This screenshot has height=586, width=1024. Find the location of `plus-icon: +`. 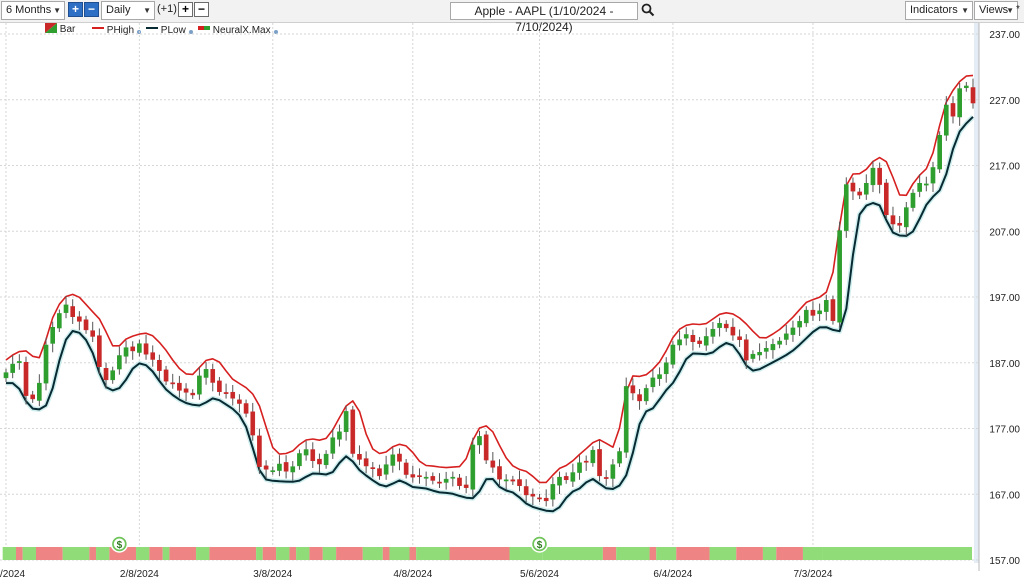

plus-icon: + is located at coordinates (75, 9).